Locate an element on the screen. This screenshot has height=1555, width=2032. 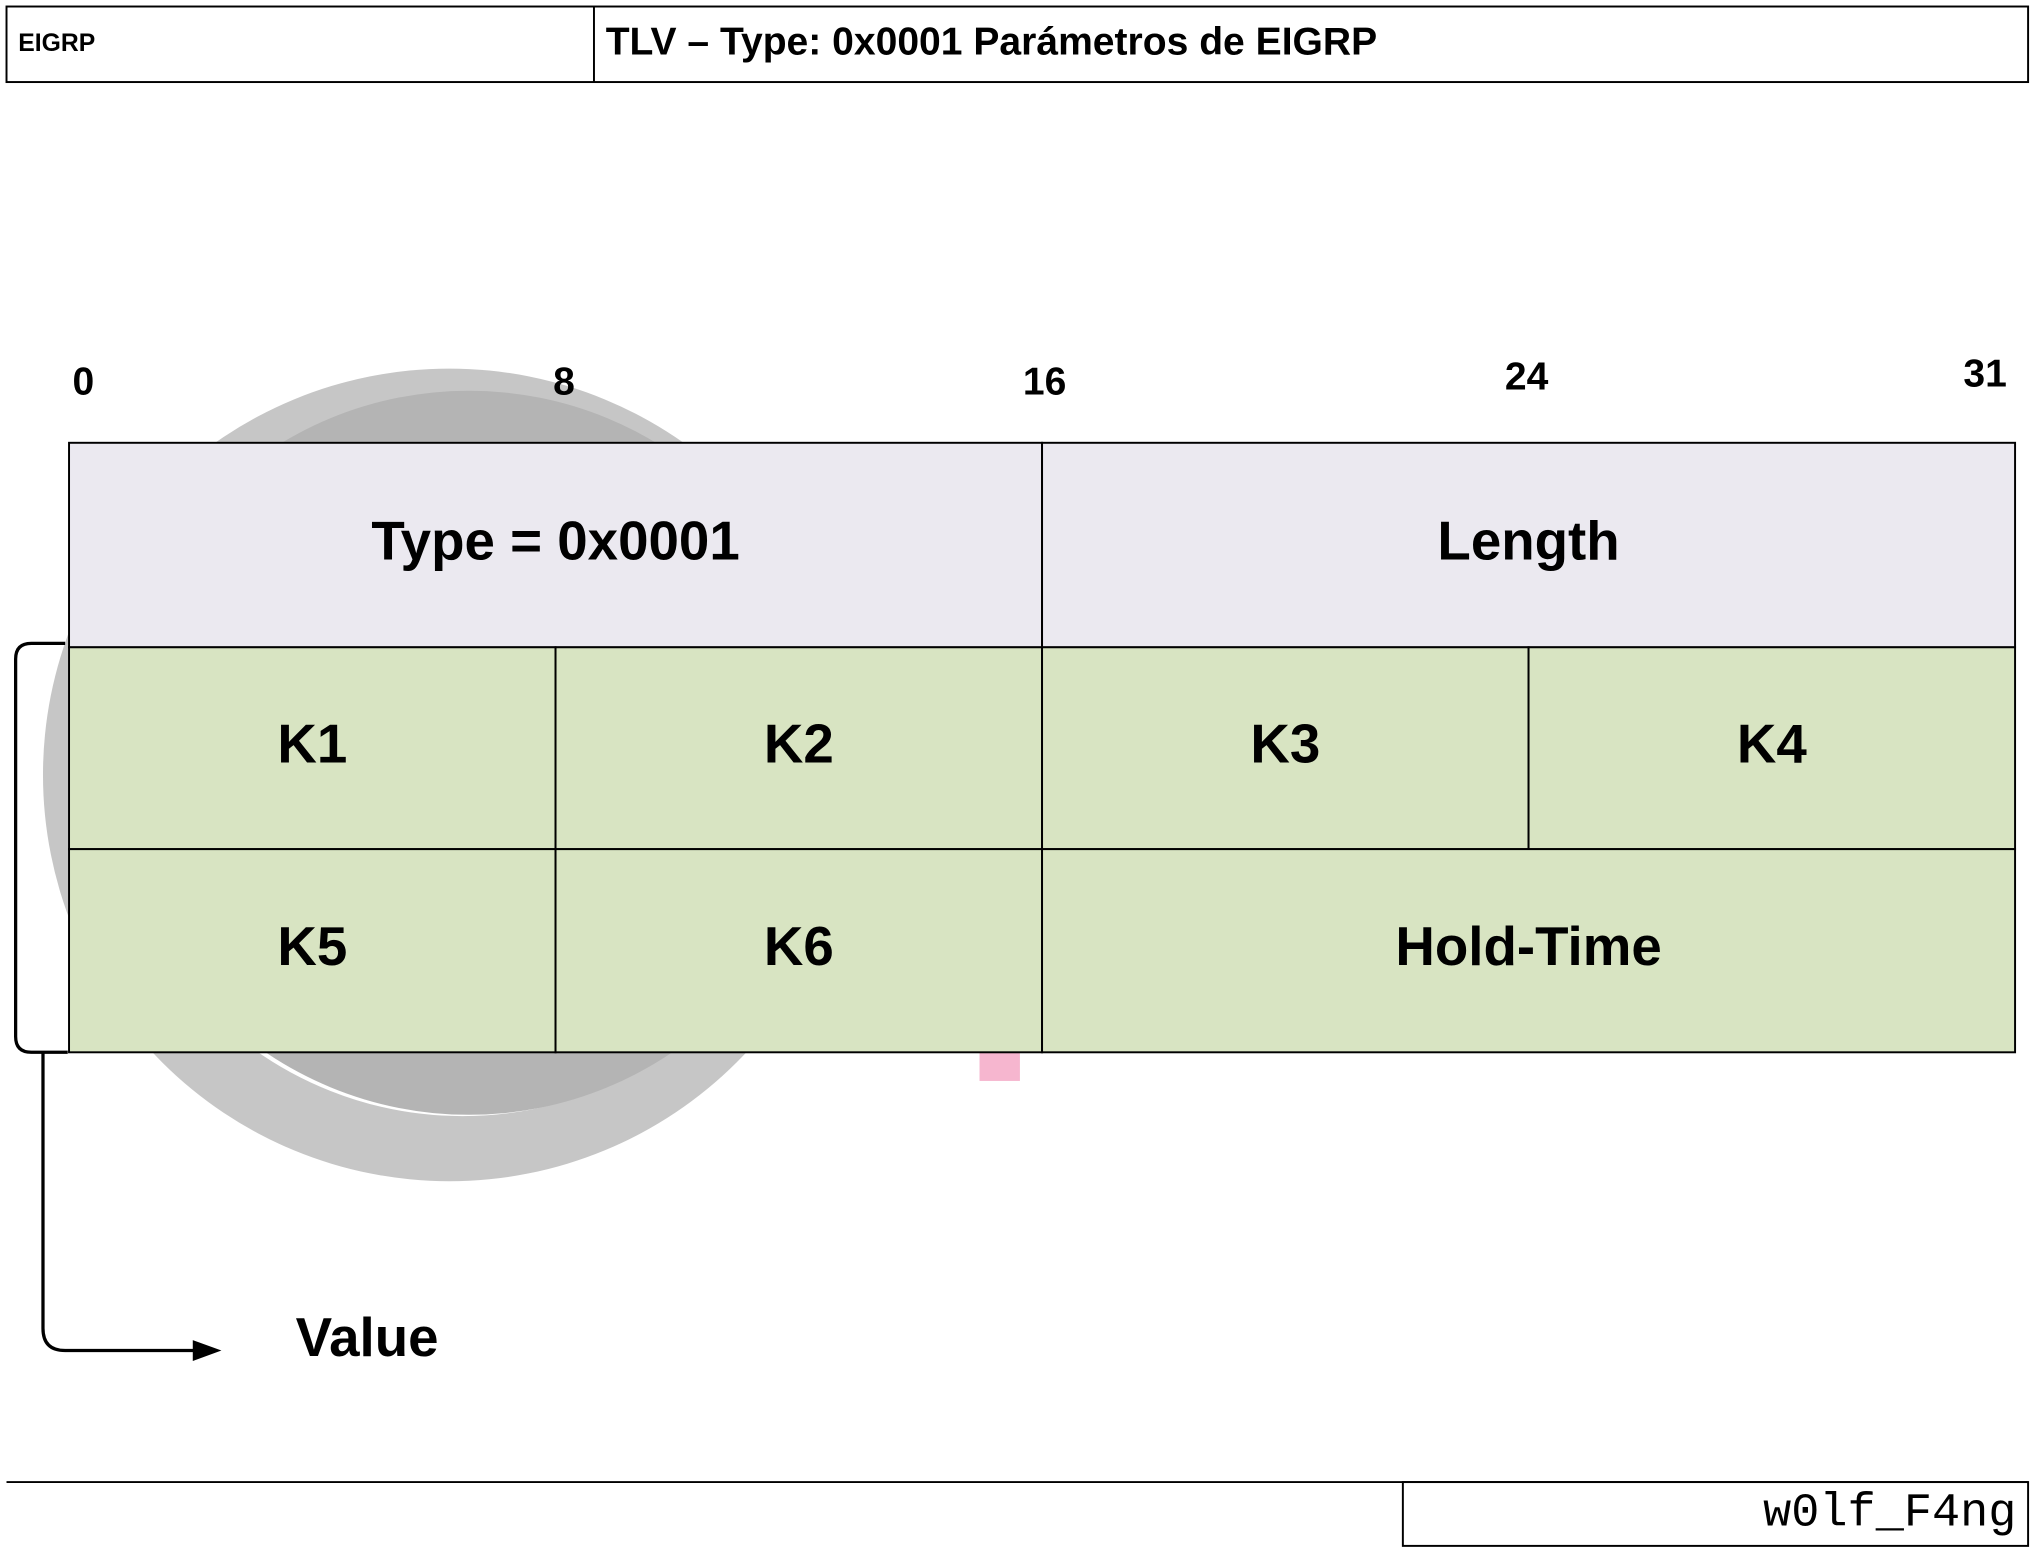
header-title: TLV – Type: 0x0001 Parámetros de EIGRP is located at coordinates (992, 42).